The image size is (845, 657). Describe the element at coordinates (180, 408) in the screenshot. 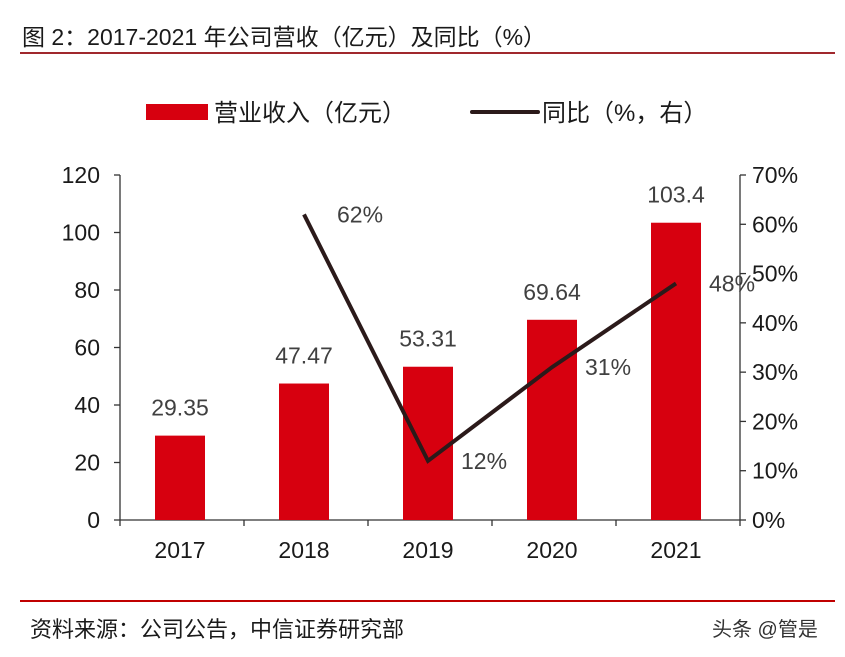

I see `revenue-data-label: 29.35` at that location.